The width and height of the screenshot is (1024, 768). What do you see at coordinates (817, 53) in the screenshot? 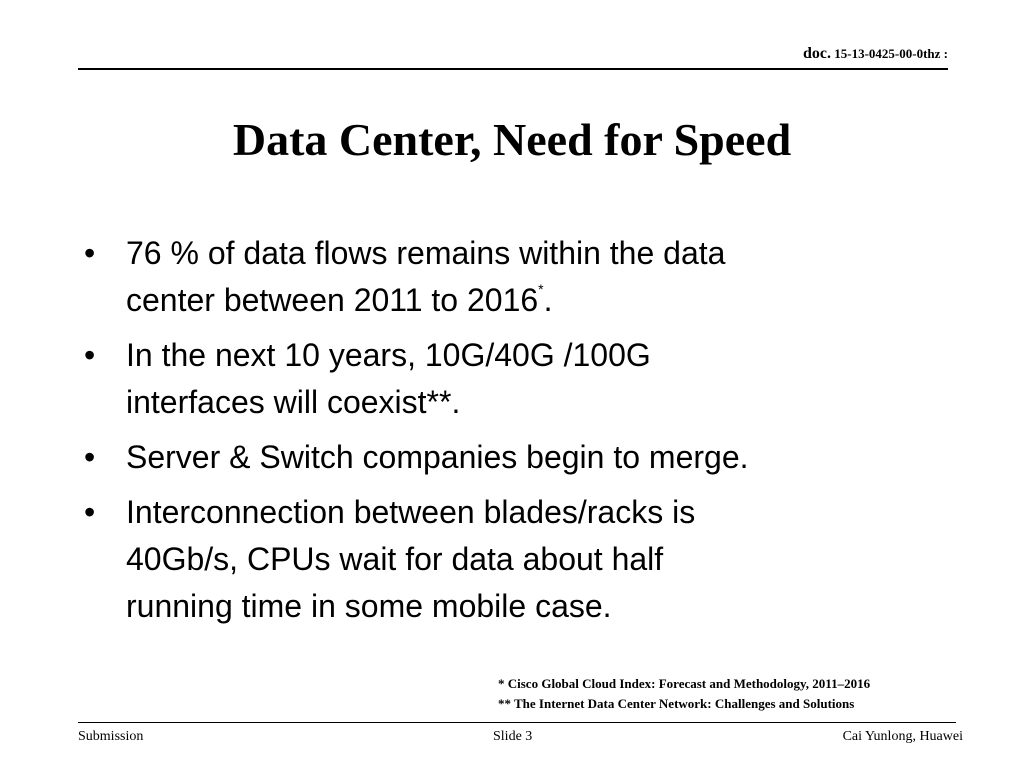
I see `doc-prefix: doc.` at bounding box center [817, 53].